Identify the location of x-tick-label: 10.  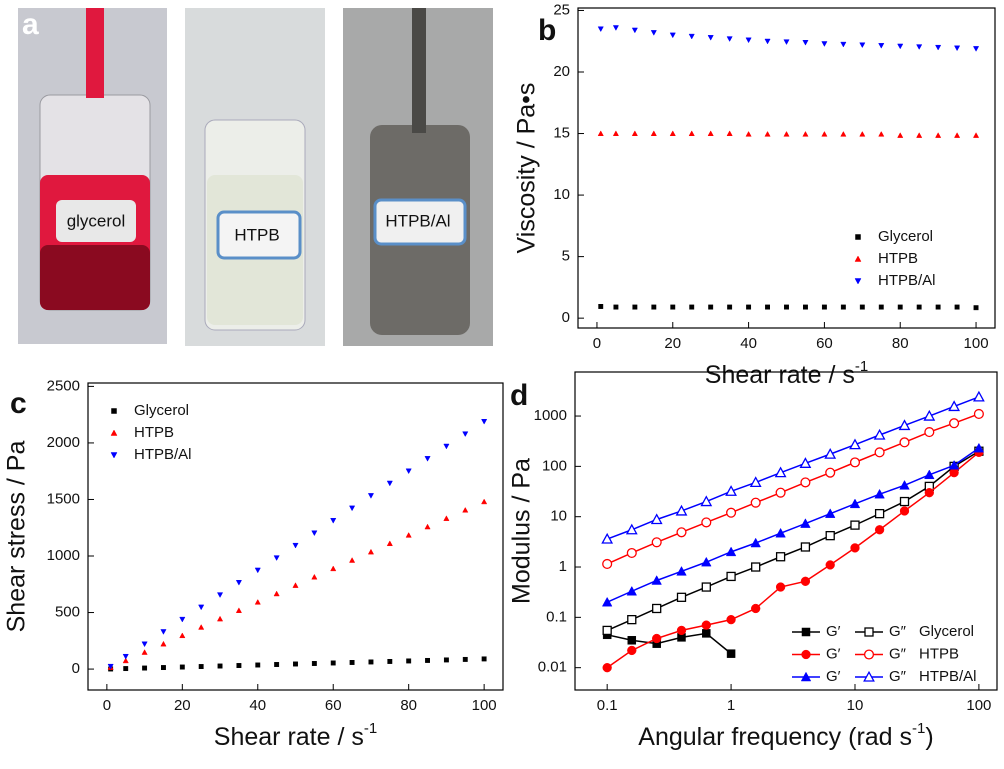
(855, 705).